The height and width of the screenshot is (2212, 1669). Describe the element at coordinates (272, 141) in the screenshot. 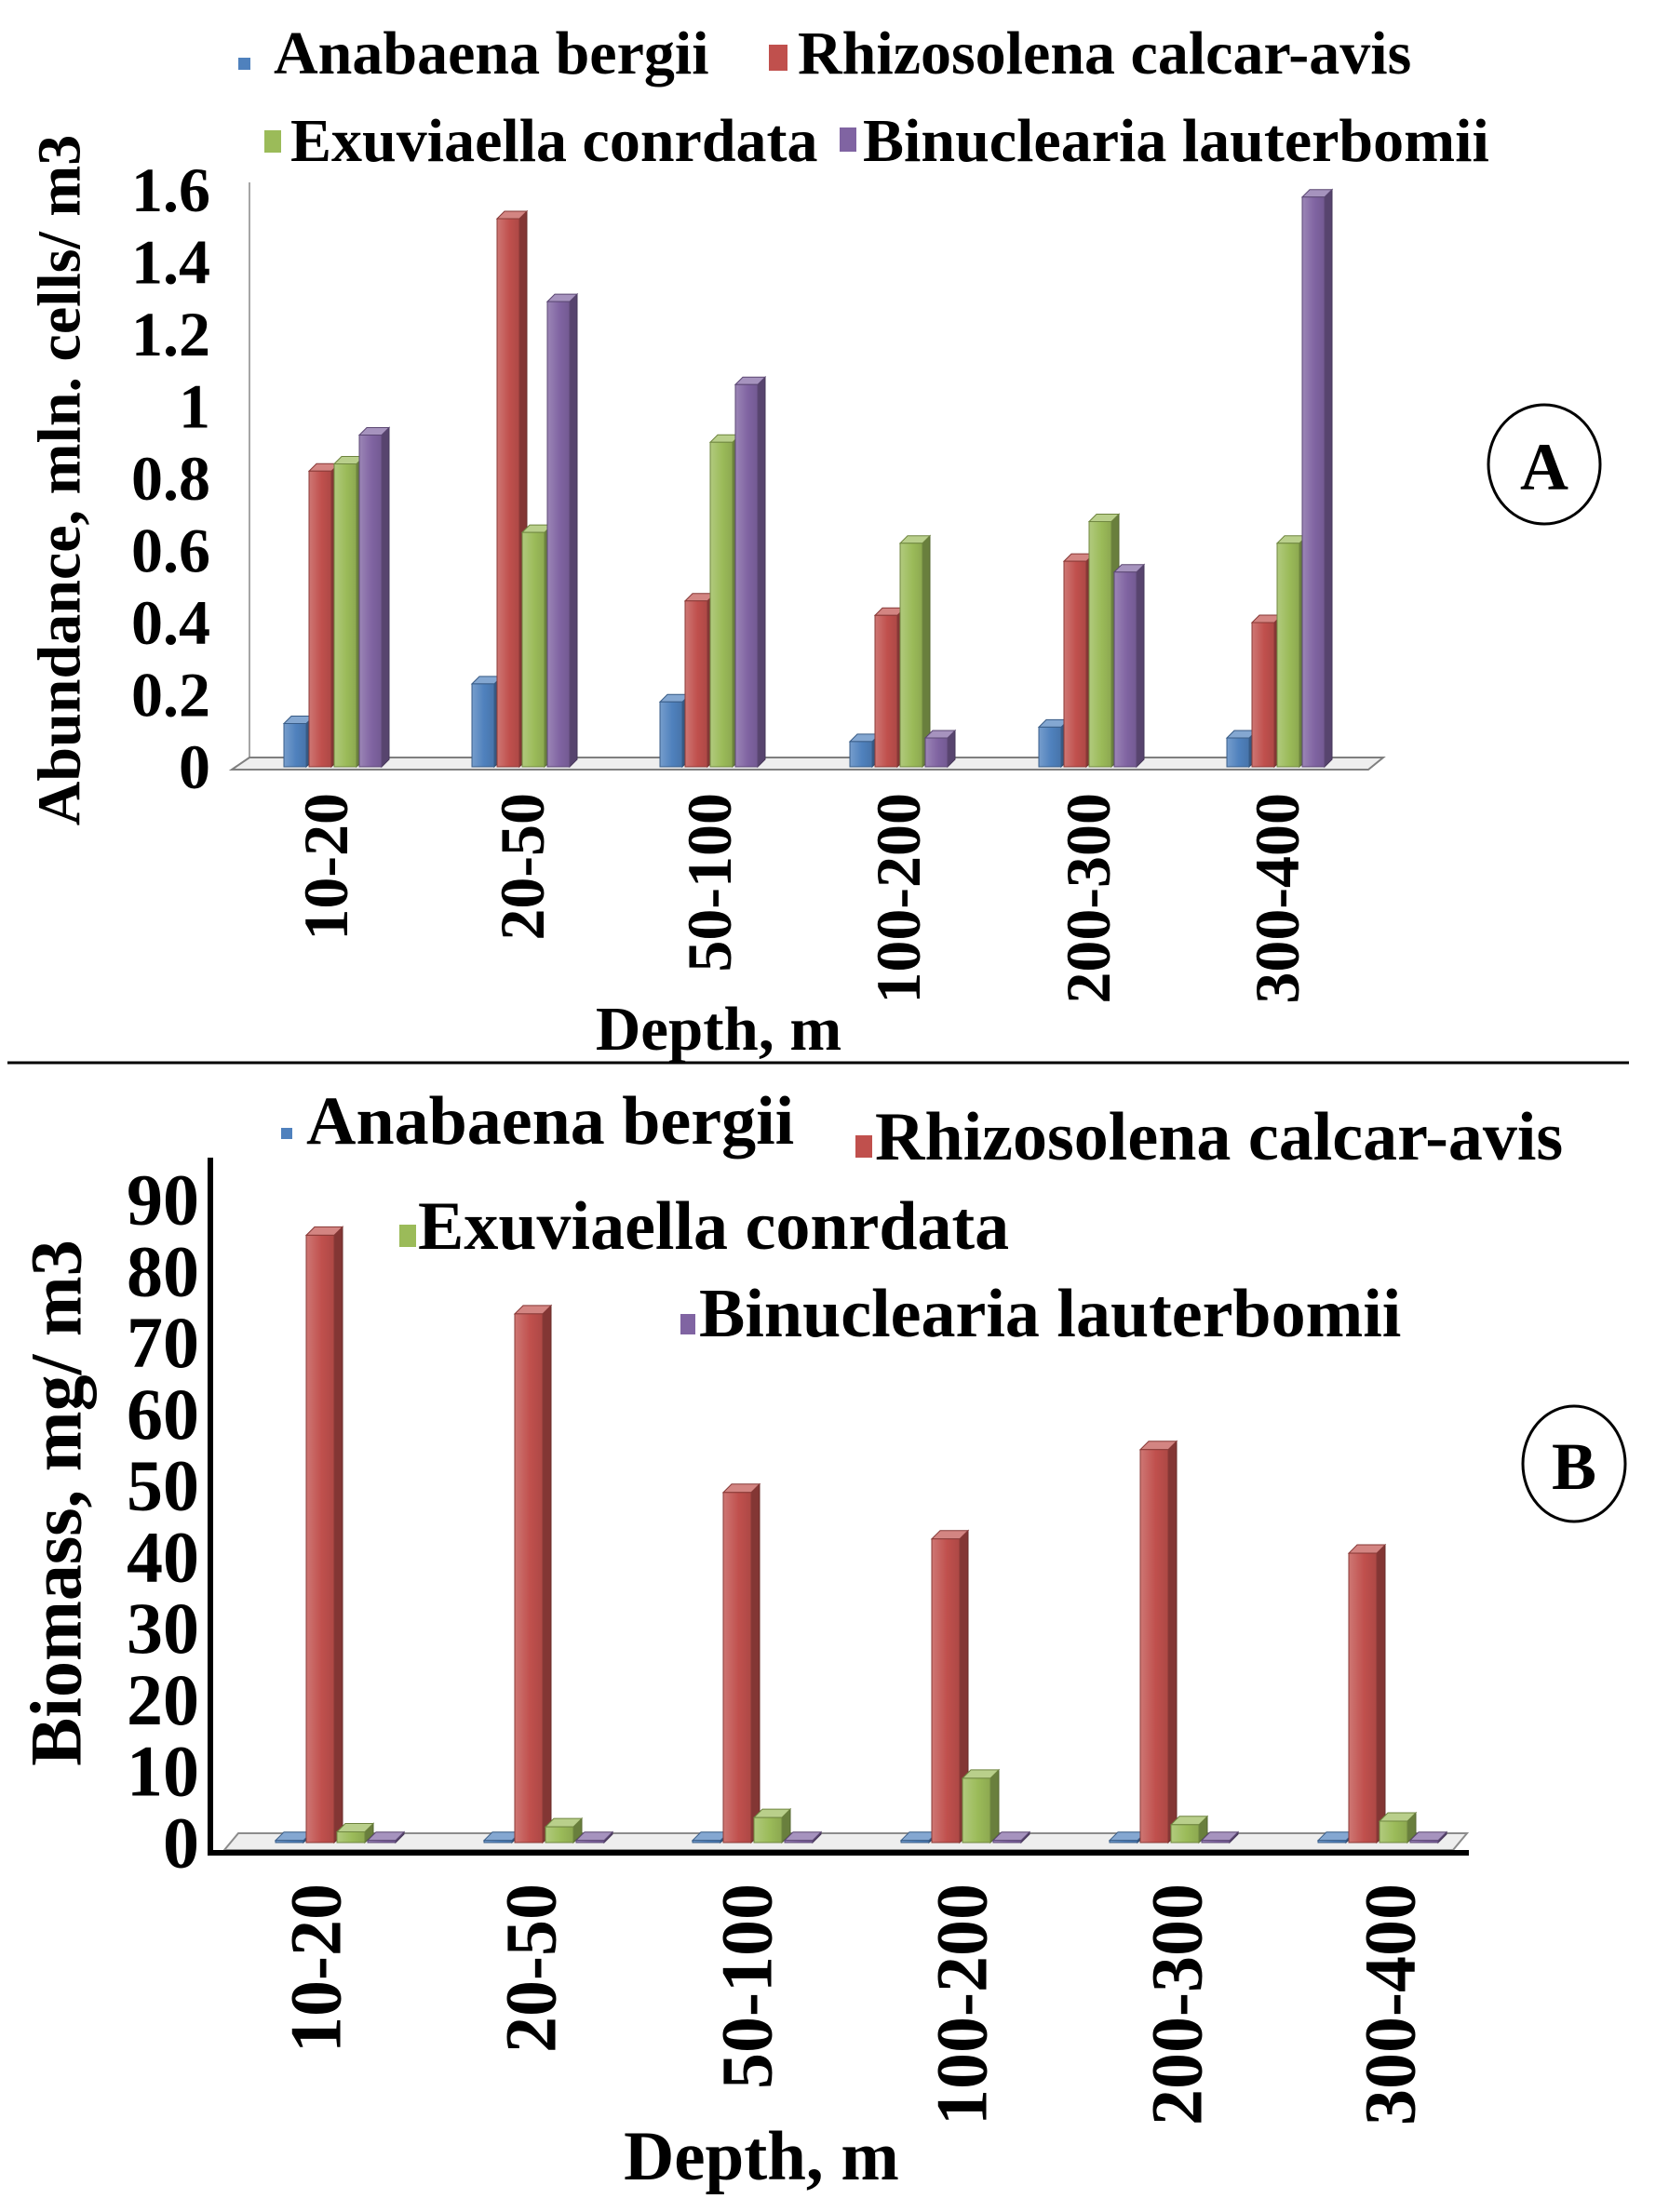

I see `legend-marker-exuviaella-conrdata` at that location.